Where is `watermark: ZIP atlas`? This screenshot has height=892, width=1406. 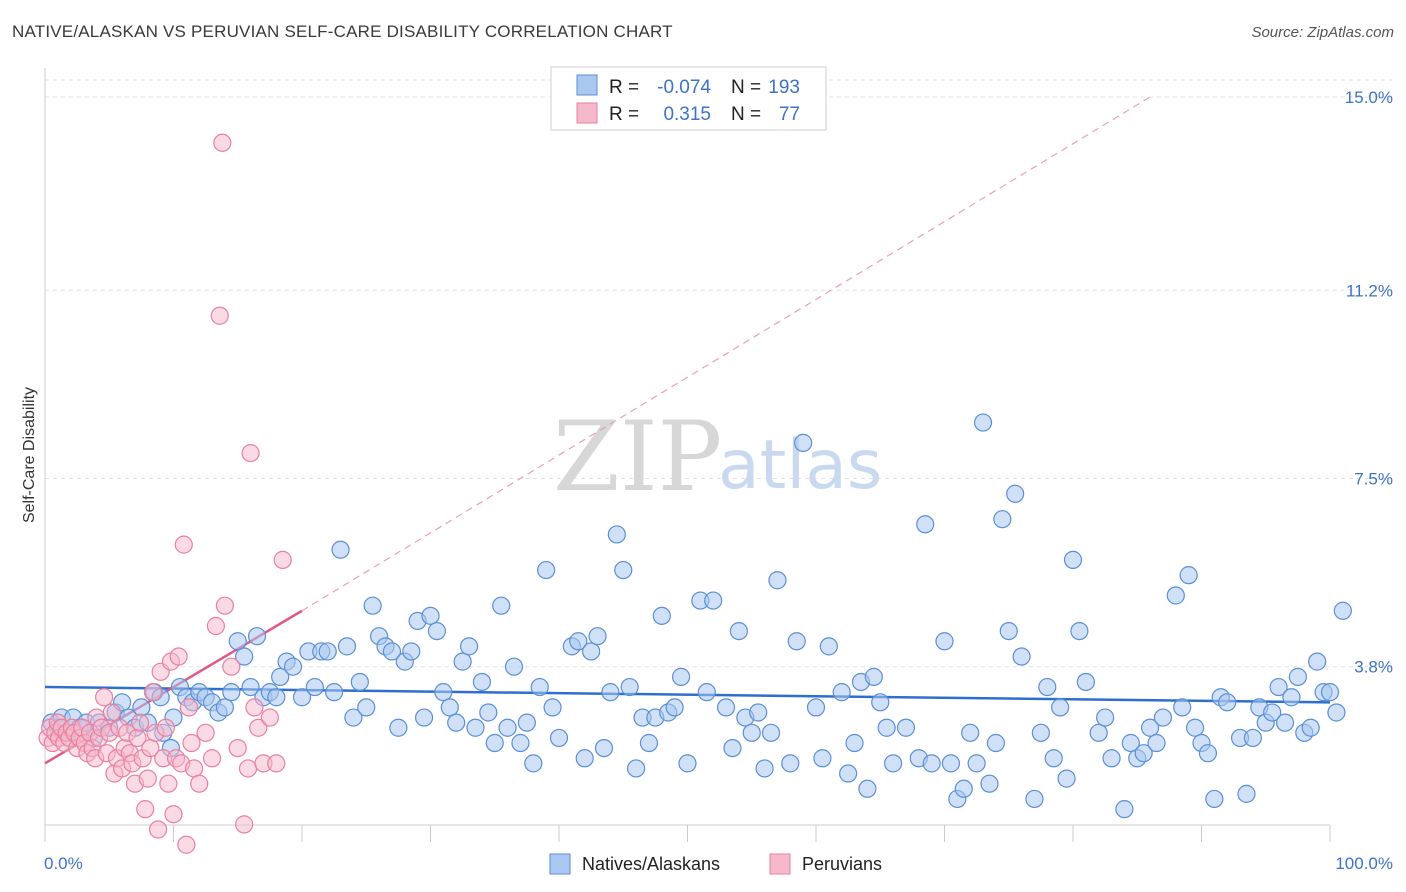 watermark: ZIP atlas is located at coordinates (717, 457).